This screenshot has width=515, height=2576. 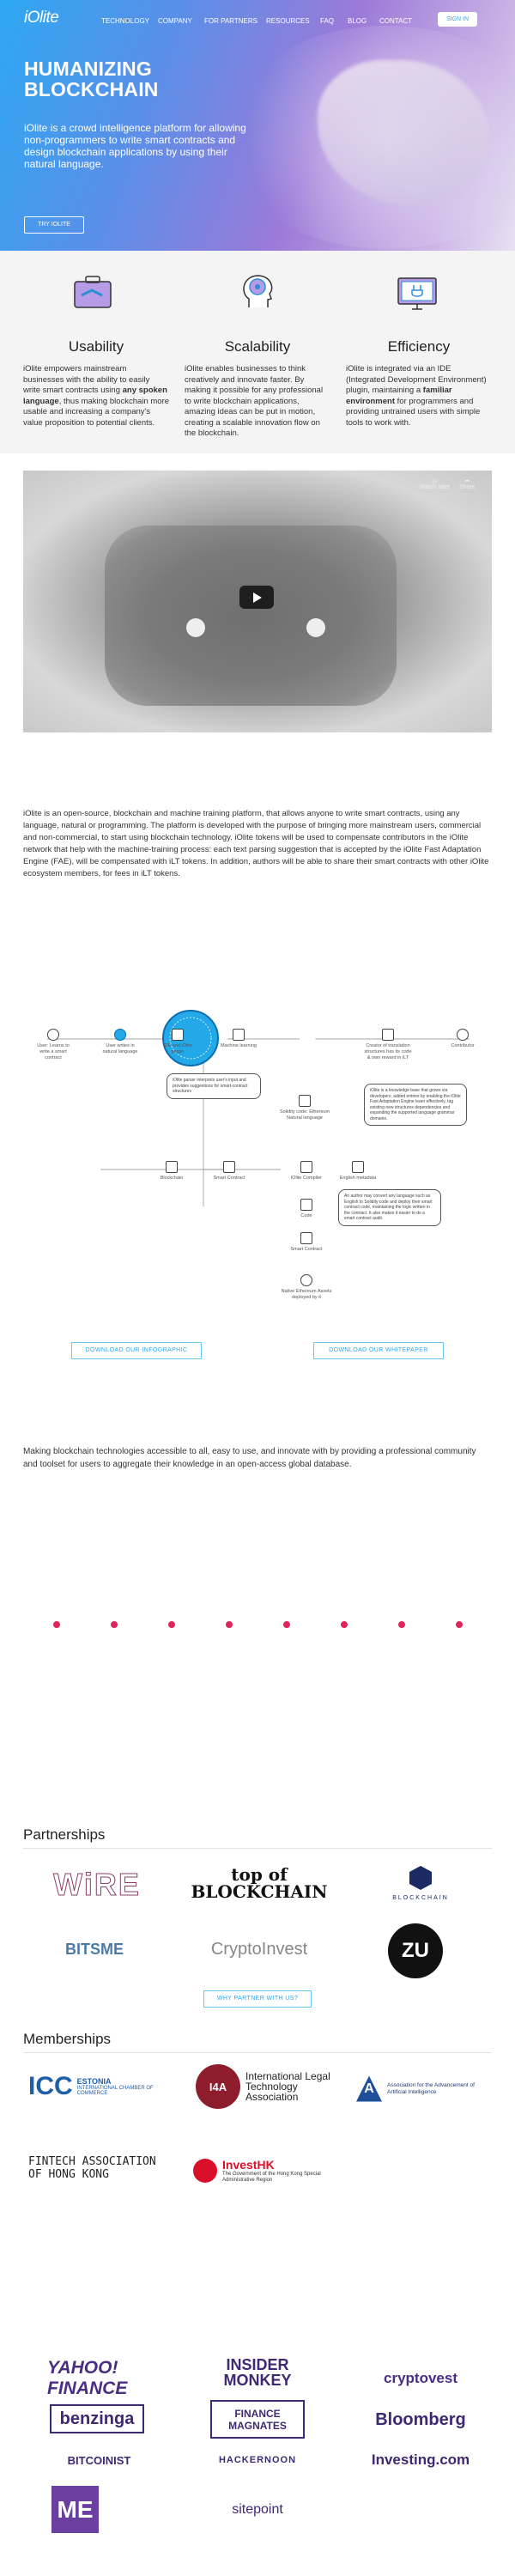 I want to click on node-label: User writes in natural language, so click(x=120, y=1049).